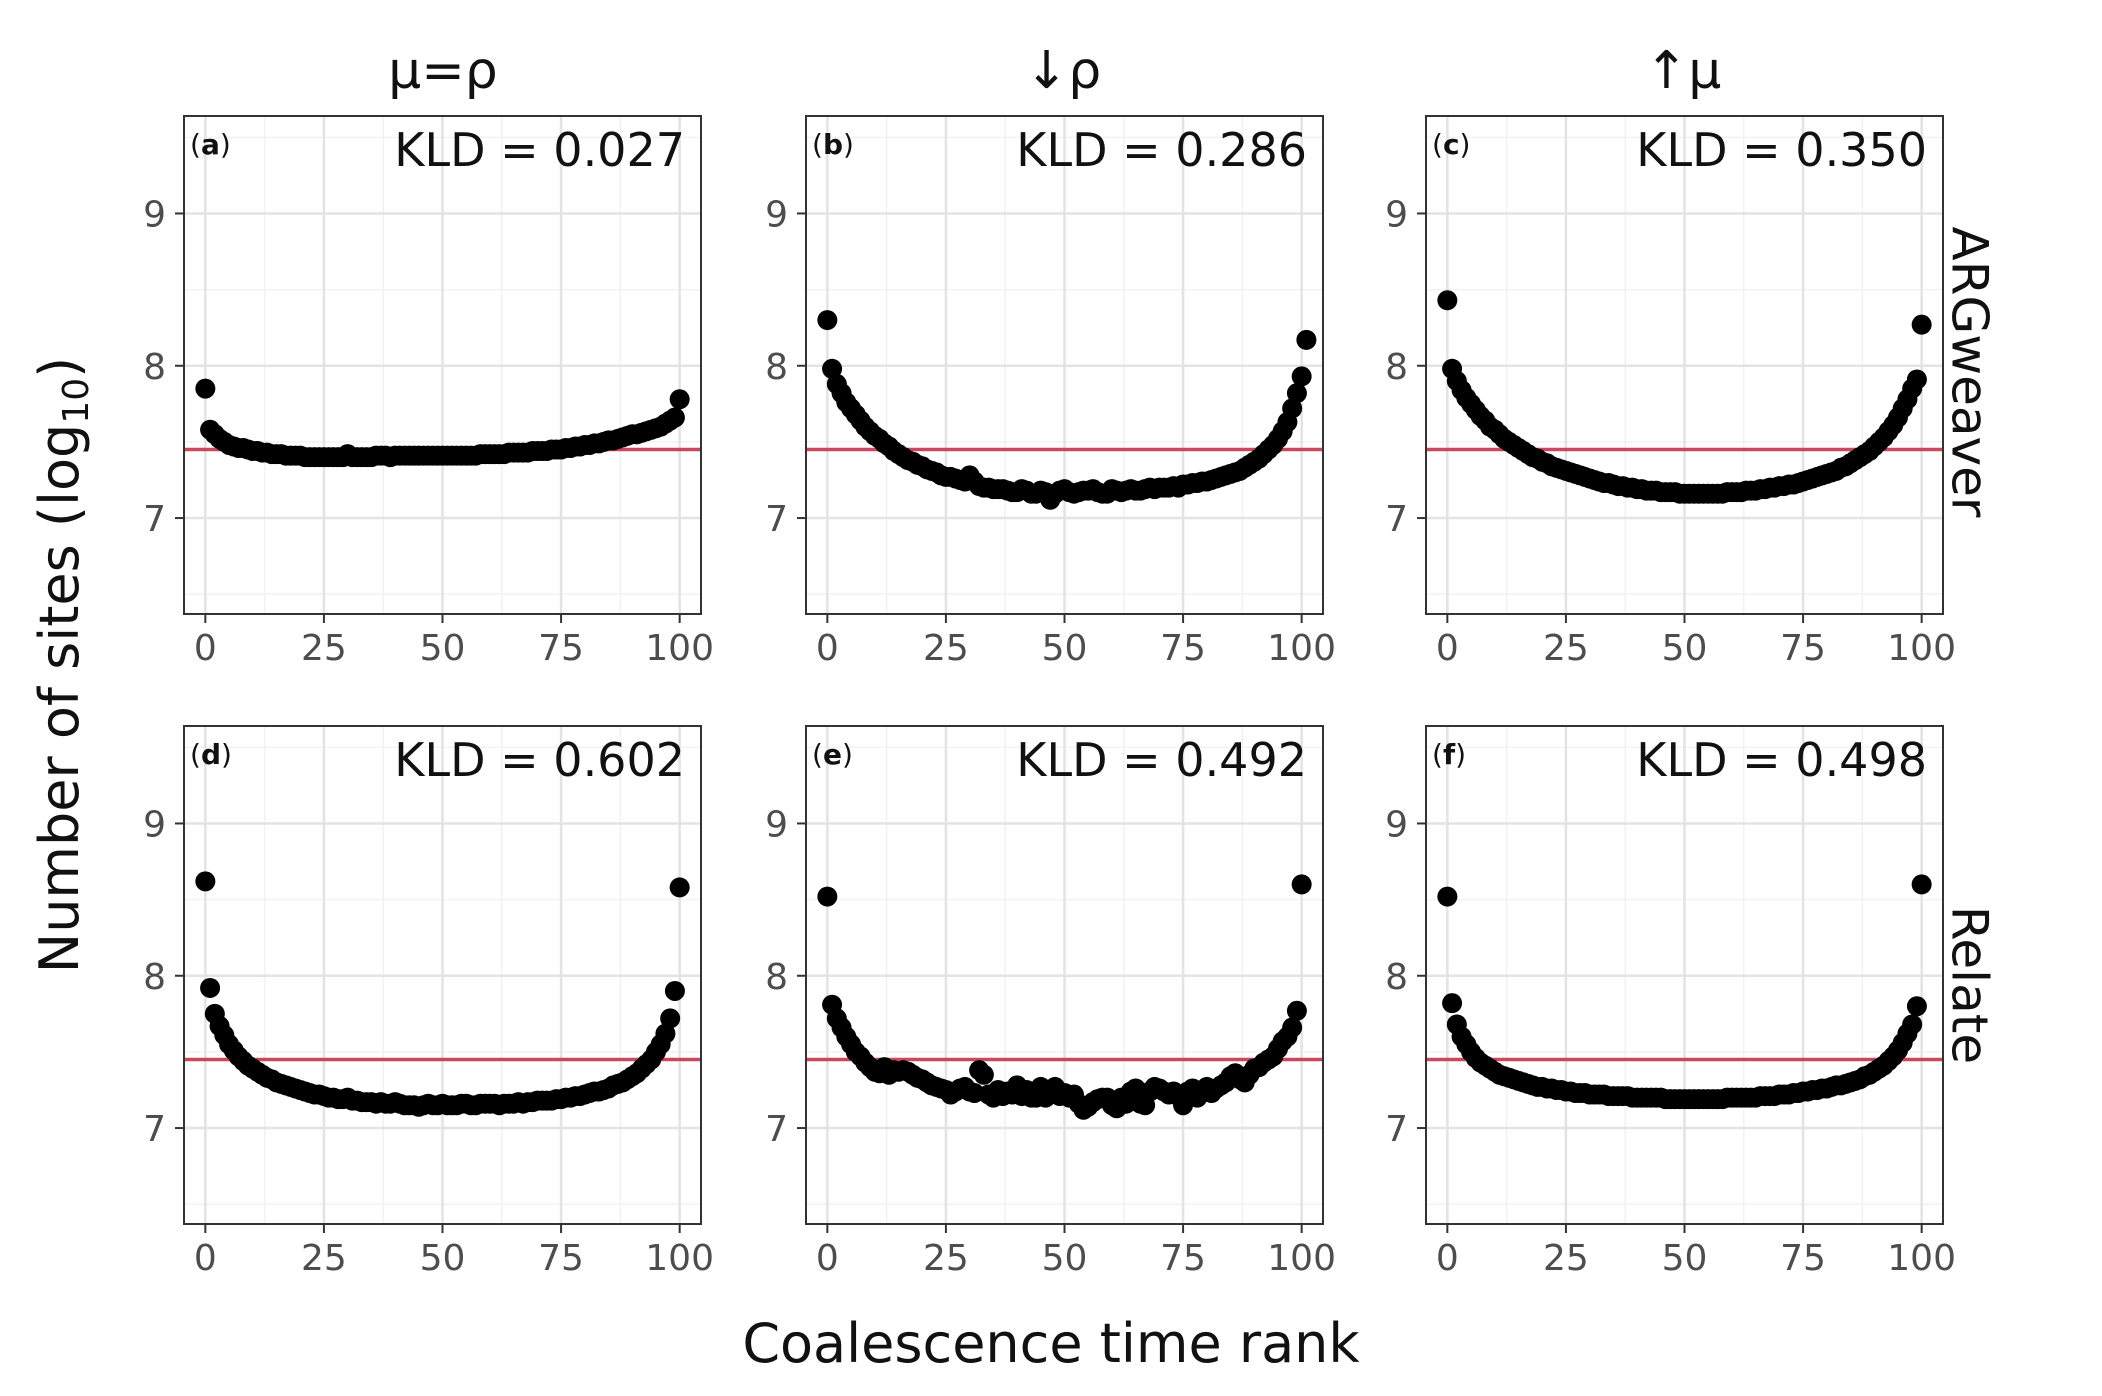  Describe the element at coordinates (1449, 754) in the screenshot. I see `panel-tag: (f)` at that location.